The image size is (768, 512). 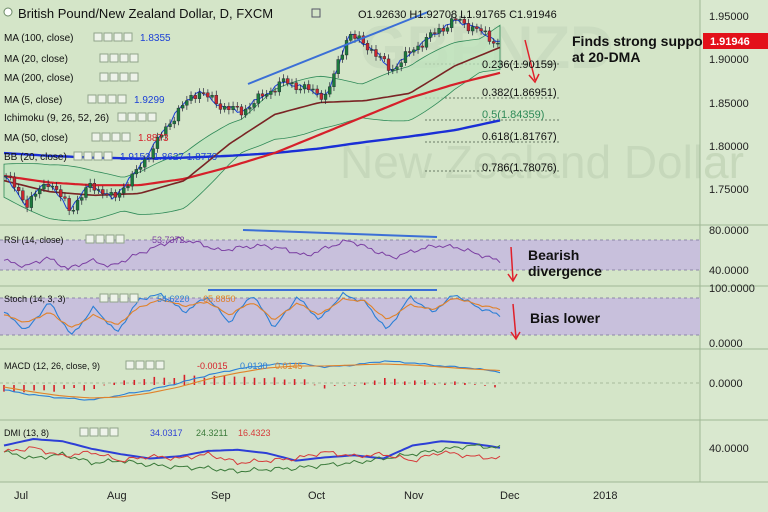 I want to click on indicator-value: 1.9153 1.8627 1.8779, so click(x=169, y=157).